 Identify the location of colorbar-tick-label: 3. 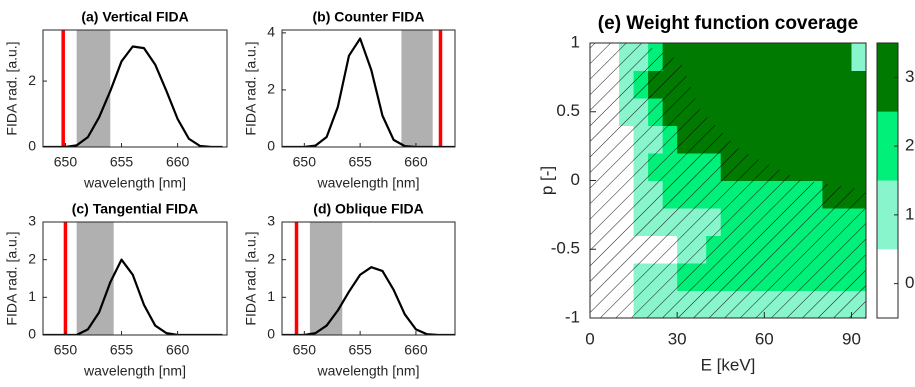
(909, 76).